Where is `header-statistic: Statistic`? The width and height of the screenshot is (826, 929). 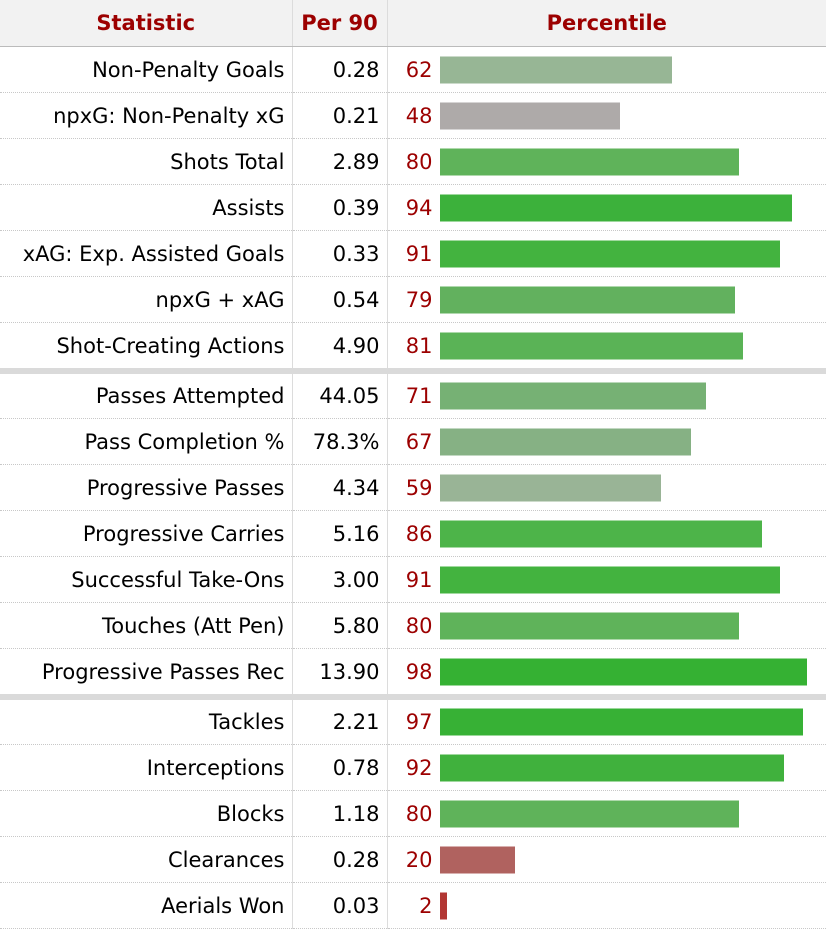 header-statistic: Statistic is located at coordinates (146, 23).